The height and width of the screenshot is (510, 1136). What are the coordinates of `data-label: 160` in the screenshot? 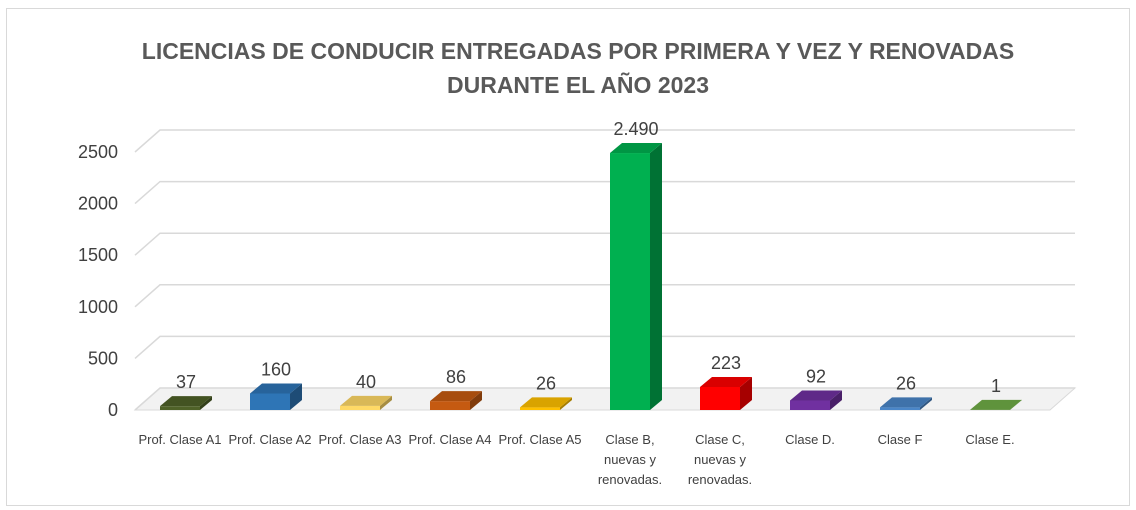 It's located at (276, 369).